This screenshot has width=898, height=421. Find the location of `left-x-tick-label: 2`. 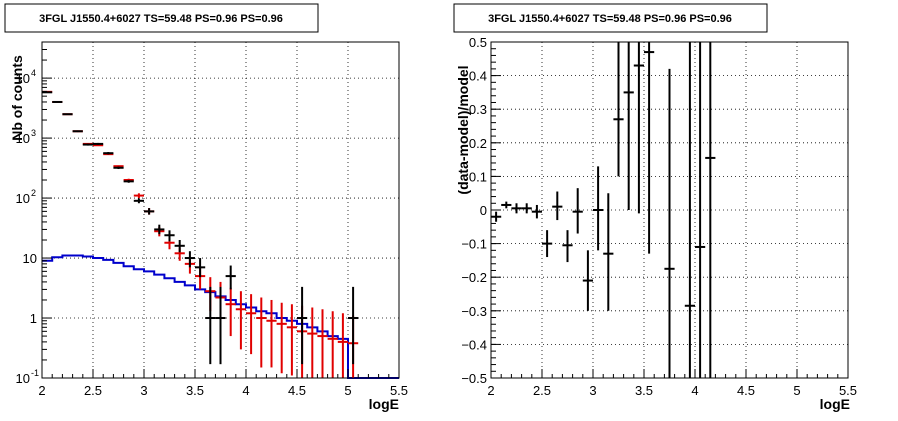

left-x-tick-label: 2 is located at coordinates (41, 390).